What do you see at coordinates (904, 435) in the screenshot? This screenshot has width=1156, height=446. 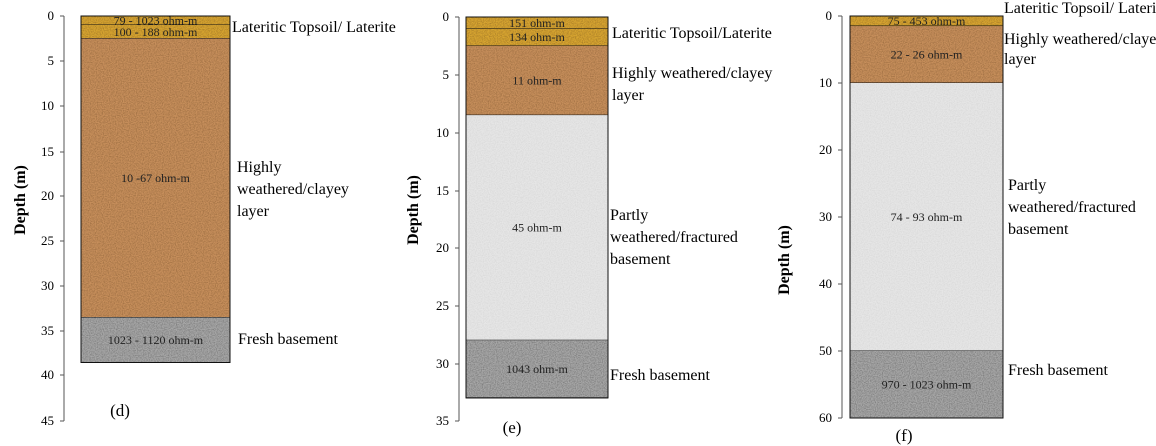 I see `panel-label: (f)` at bounding box center [904, 435].